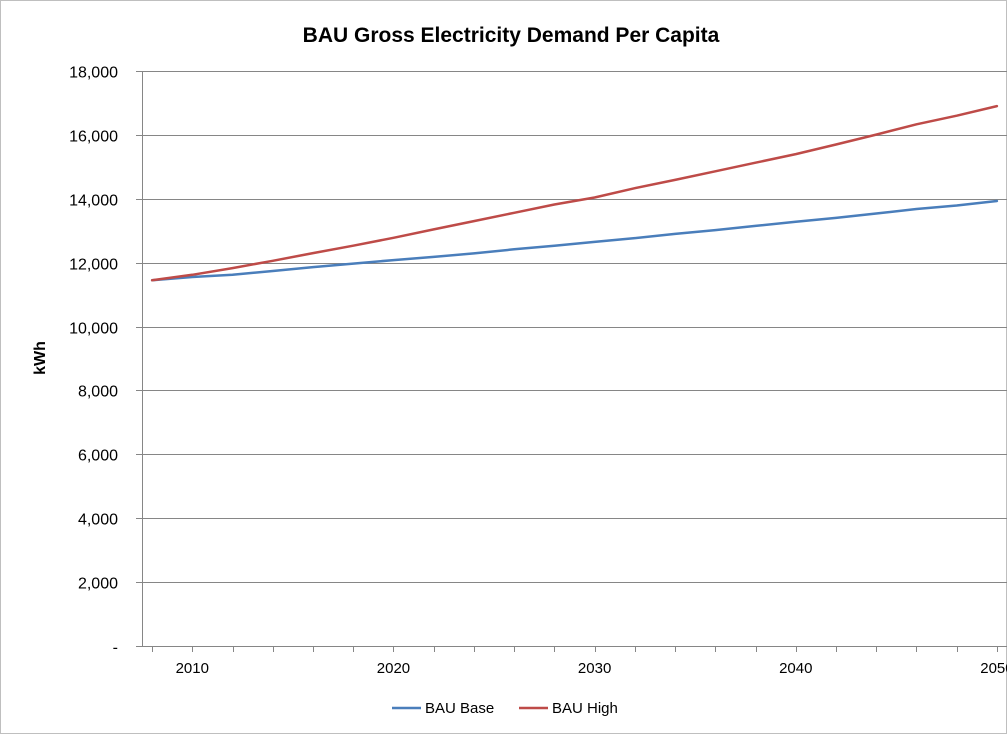 Image resolution: width=1007 pixels, height=734 pixels. Describe the element at coordinates (192, 668) in the screenshot. I see `x-tick-label: 2010` at that location.